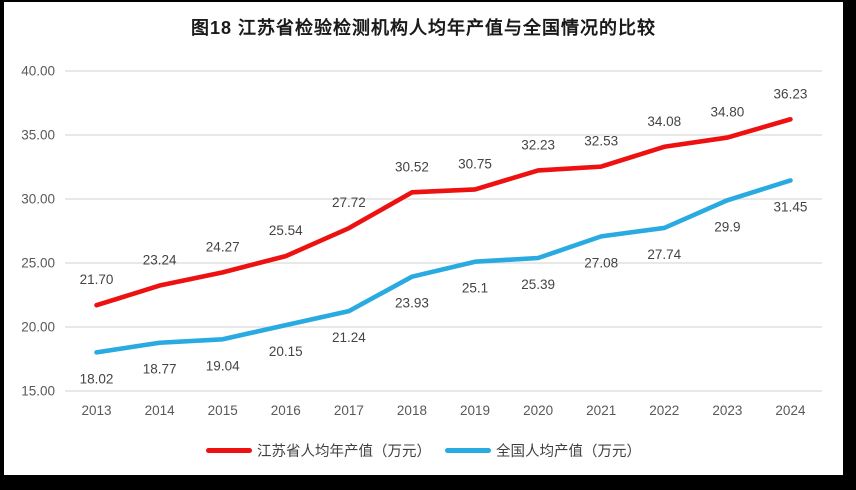  What do you see at coordinates (727, 112) in the screenshot?
I see `data-label: 34.80` at bounding box center [727, 112].